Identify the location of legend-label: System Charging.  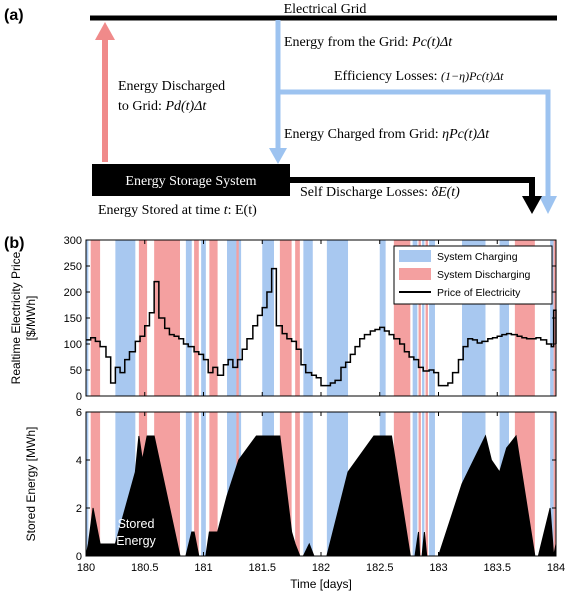
(477, 257).